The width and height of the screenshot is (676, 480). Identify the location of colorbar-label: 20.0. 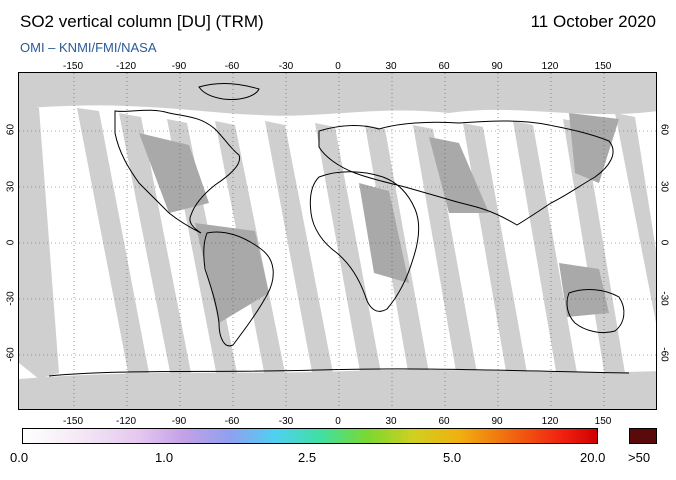
(593, 457).